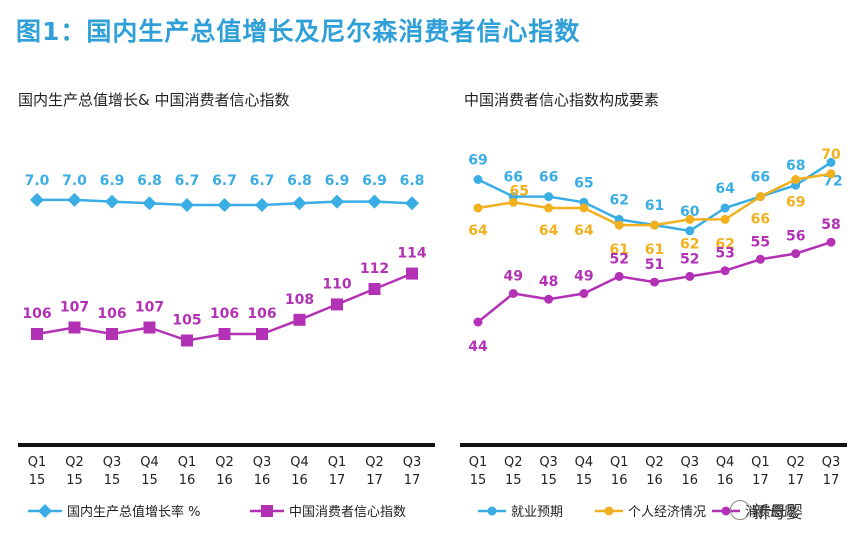  Describe the element at coordinates (725, 462) in the screenshot. I see `right-x-tick-label: Q4` at that location.